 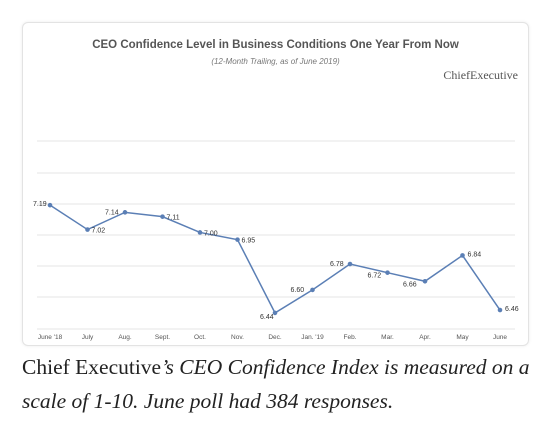 I want to click on caption-source: Chief Executive, so click(x=92, y=367).